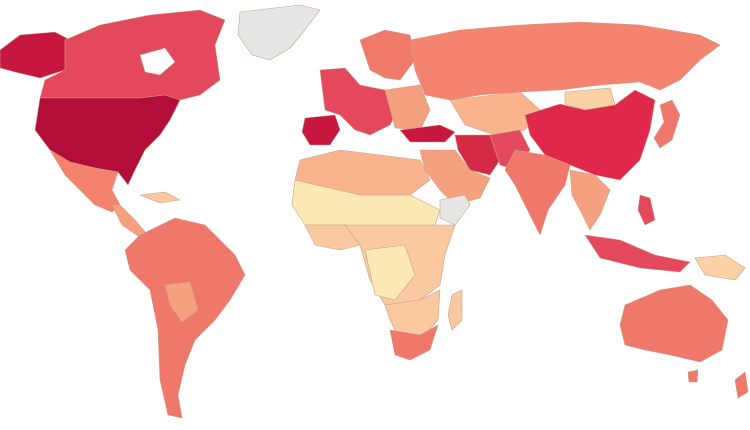  What do you see at coordinates (160, 197) in the screenshot?
I see `caribbean` at bounding box center [160, 197].